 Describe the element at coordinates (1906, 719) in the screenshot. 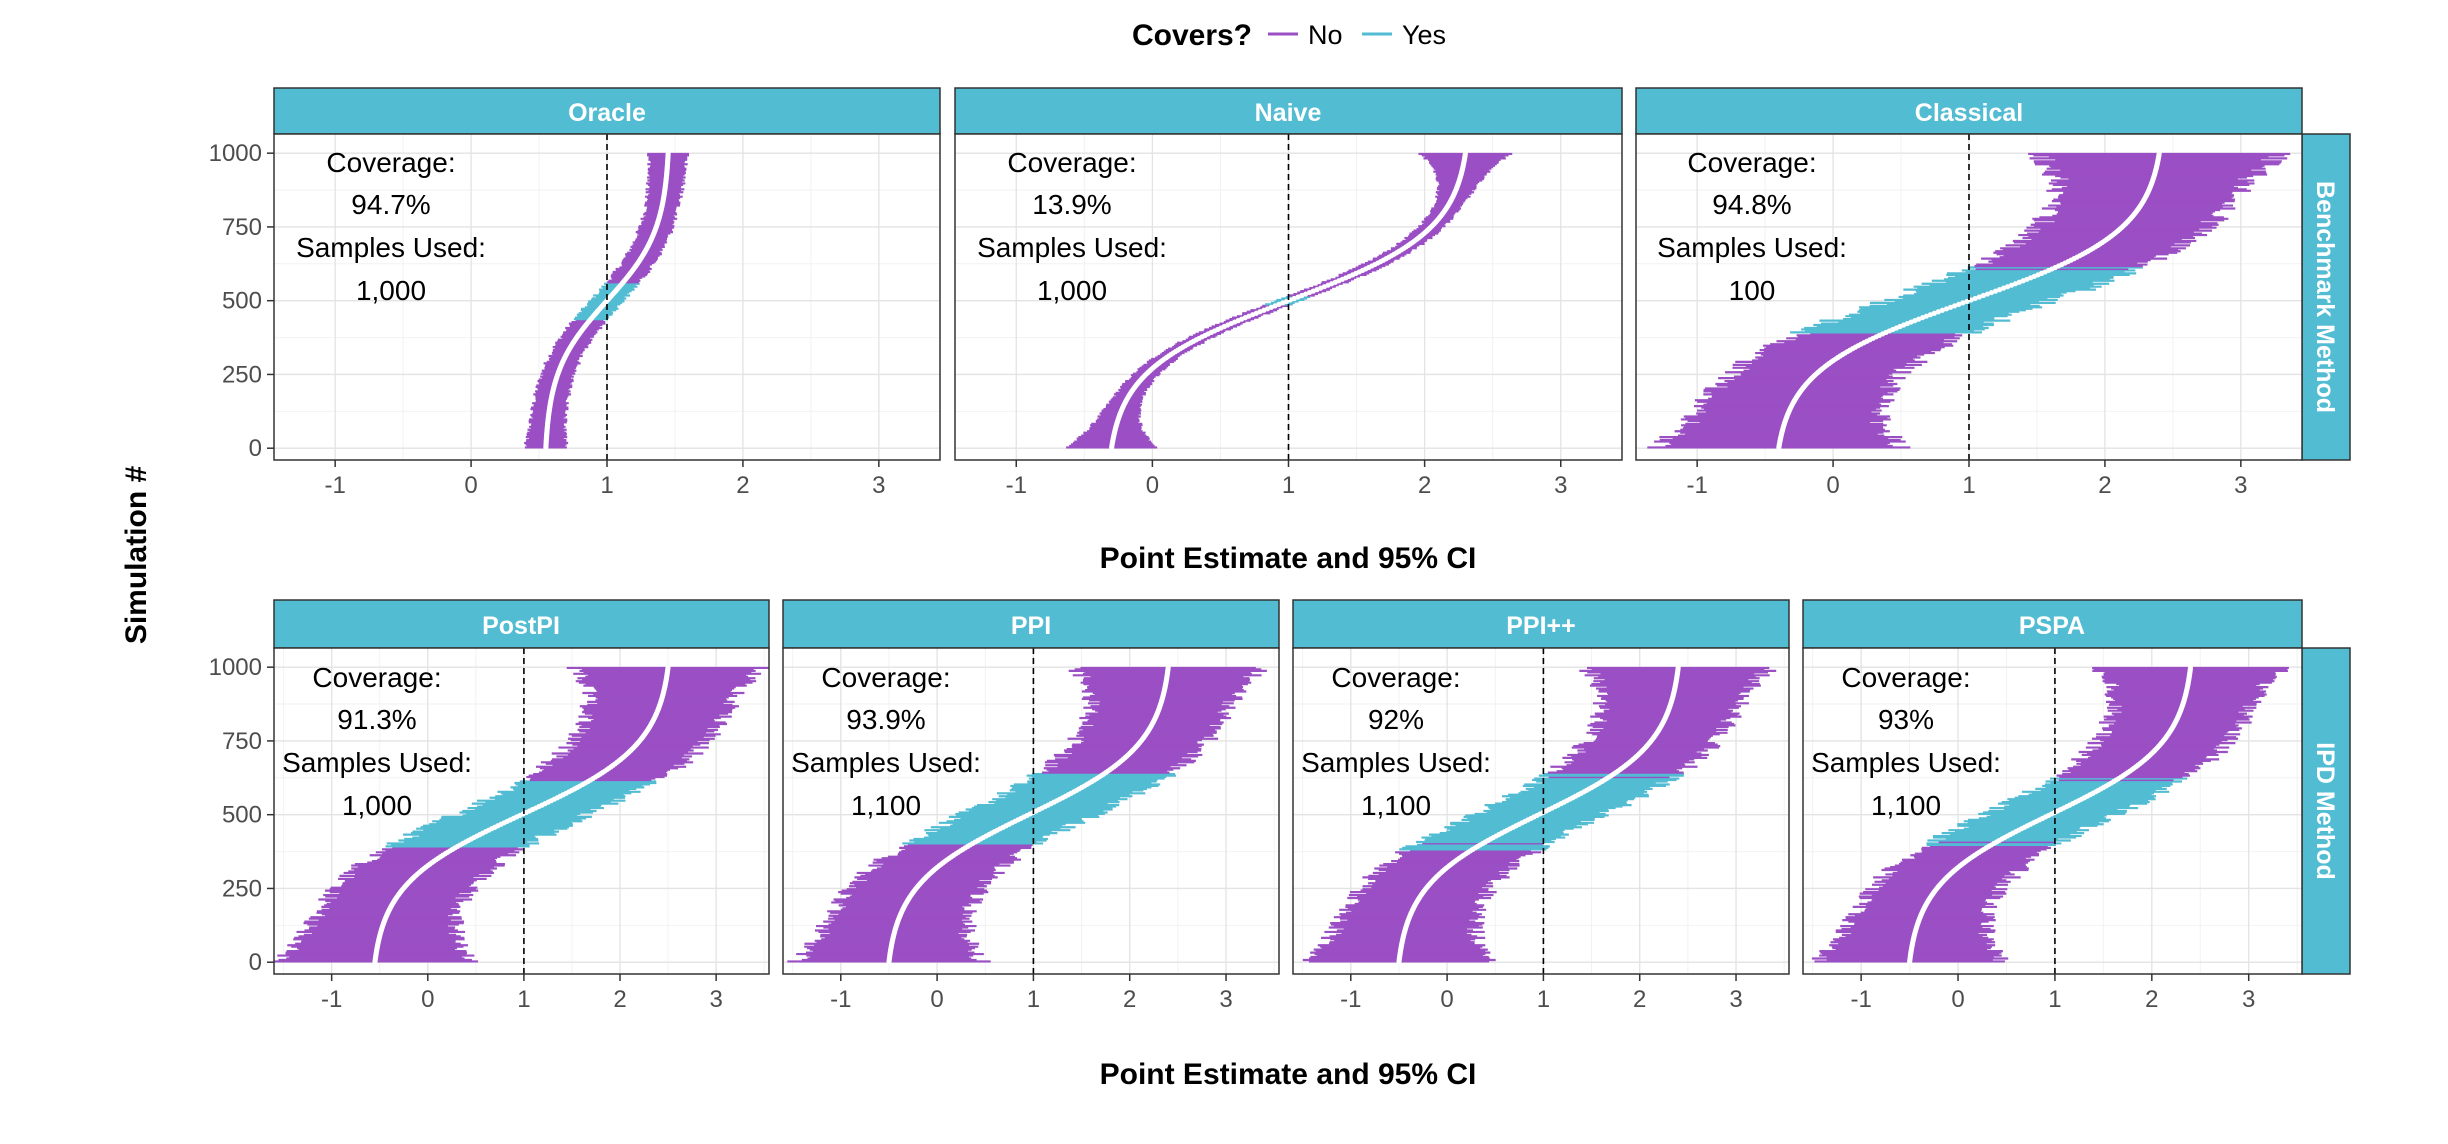

I see `coverage-value: 93%` at that location.